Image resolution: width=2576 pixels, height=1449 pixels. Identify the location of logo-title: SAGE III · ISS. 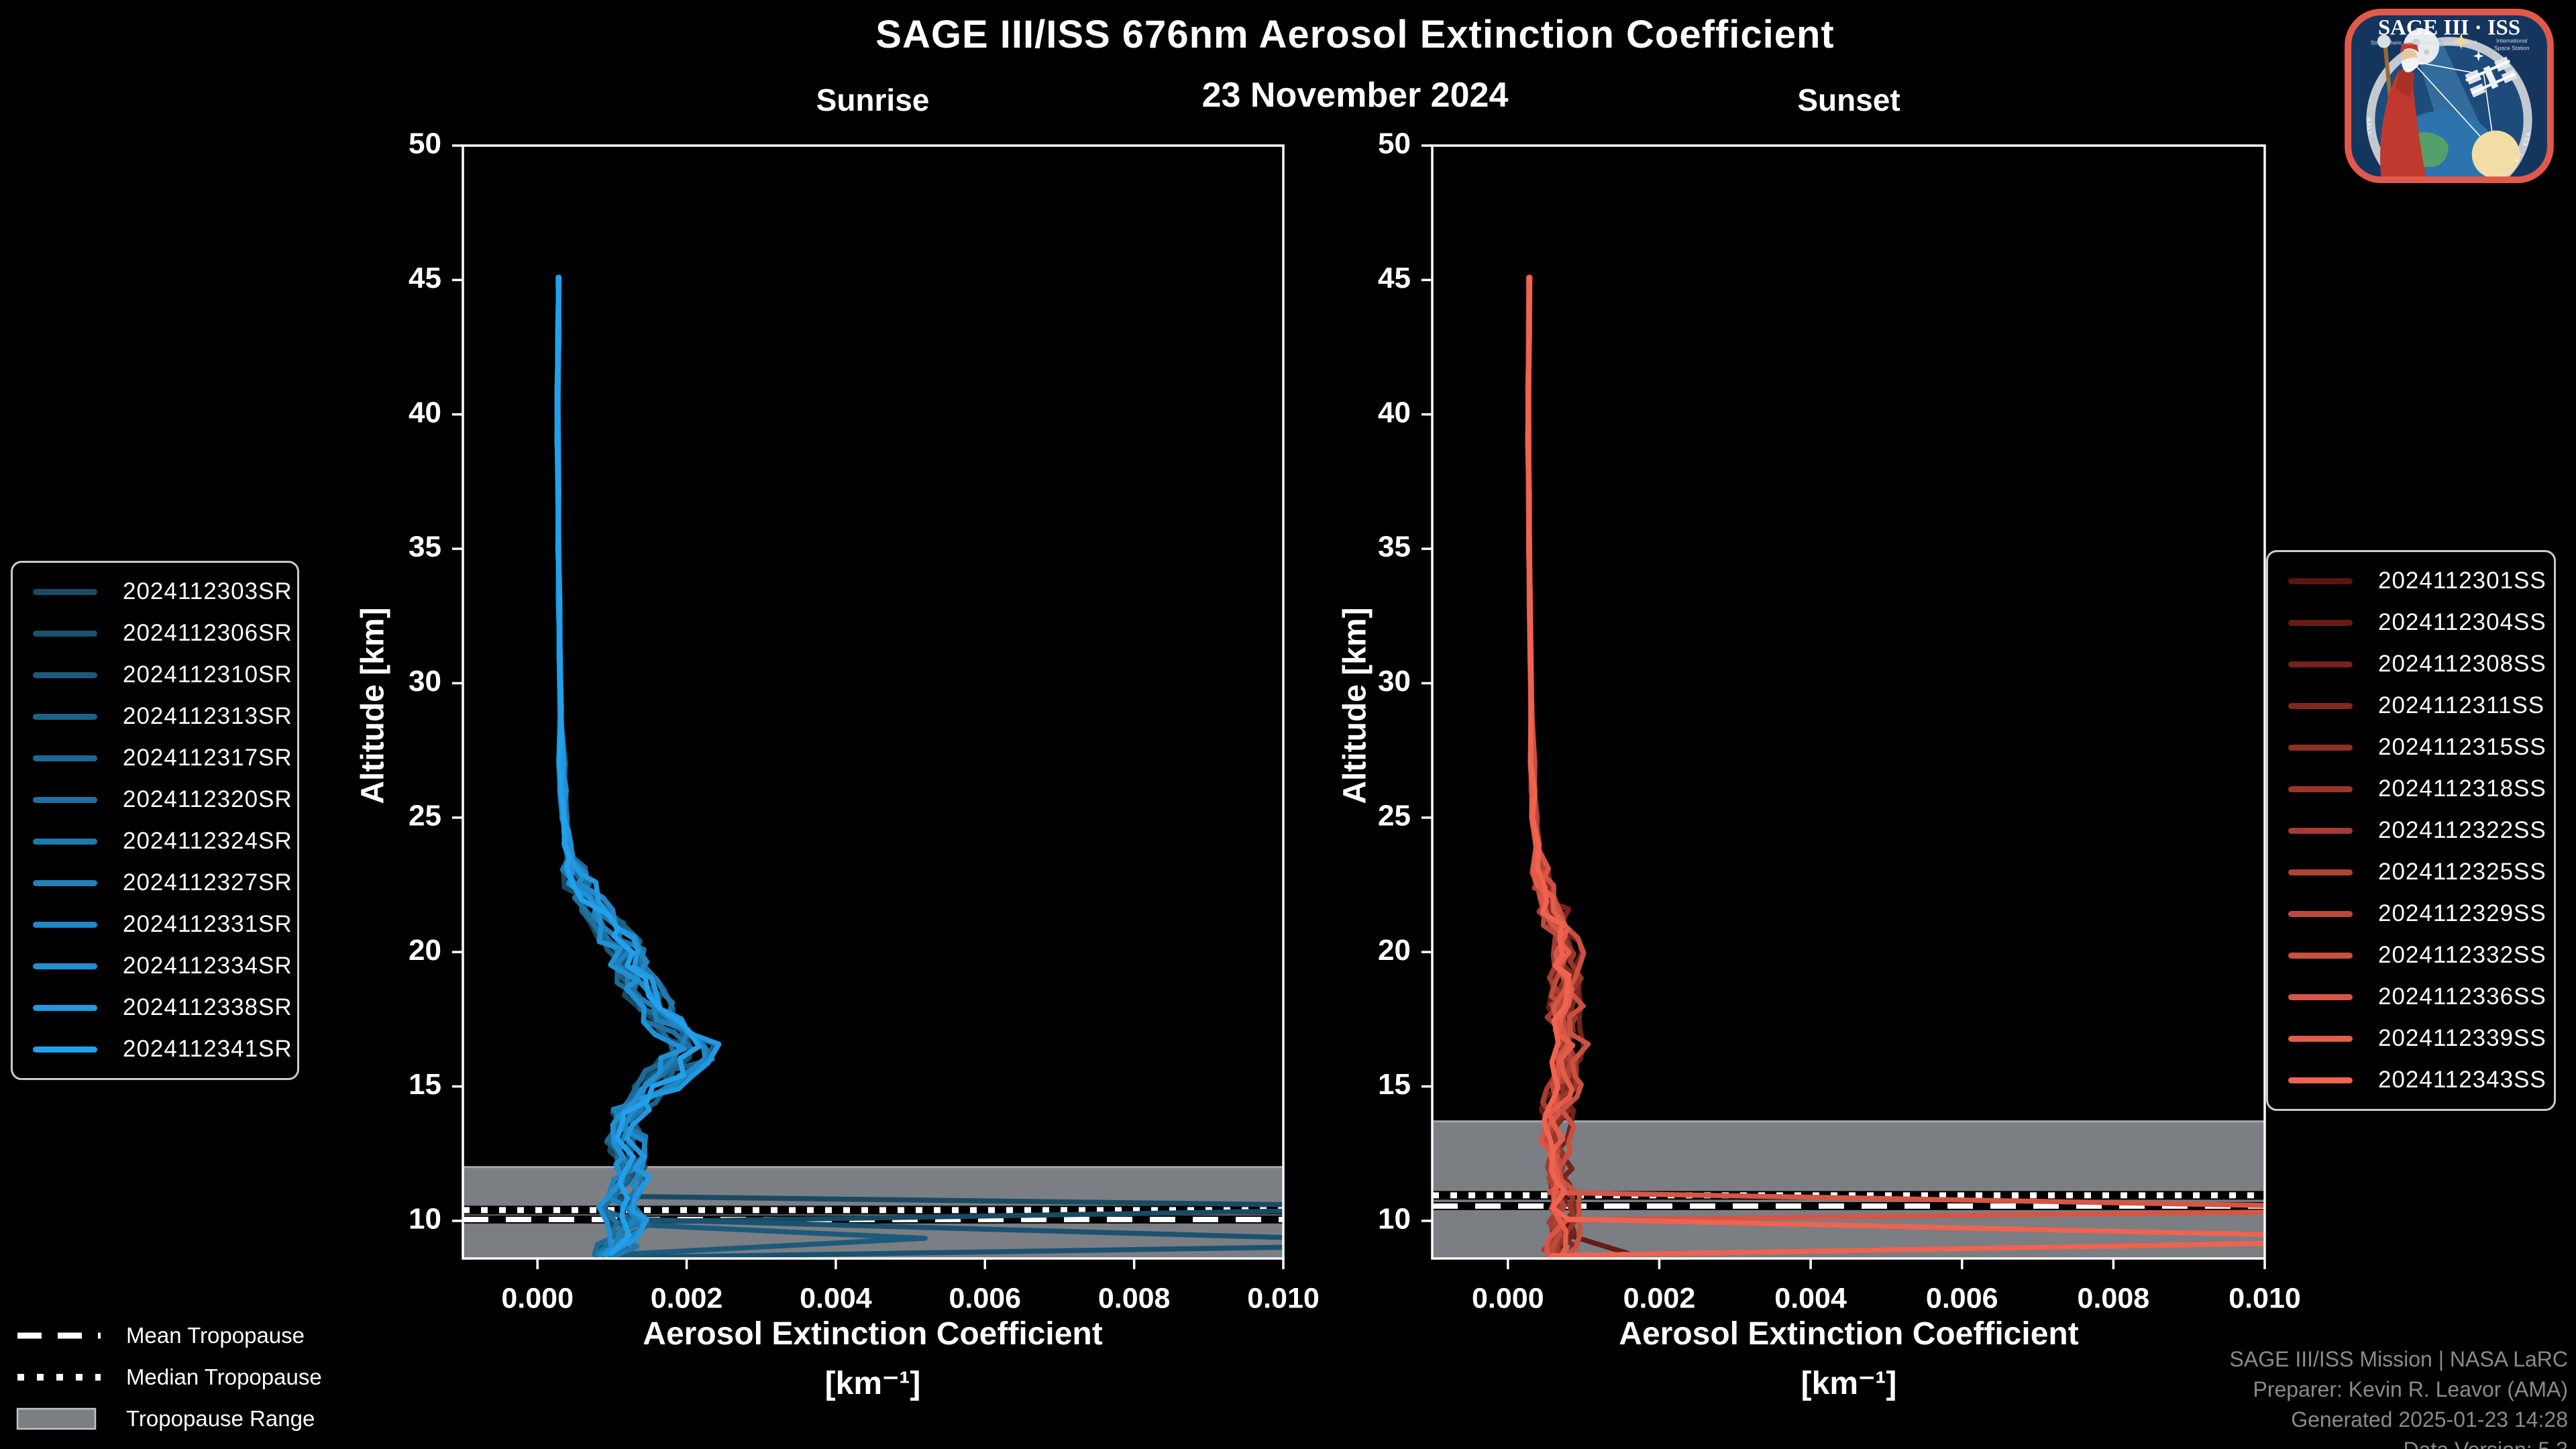
(2449, 28).